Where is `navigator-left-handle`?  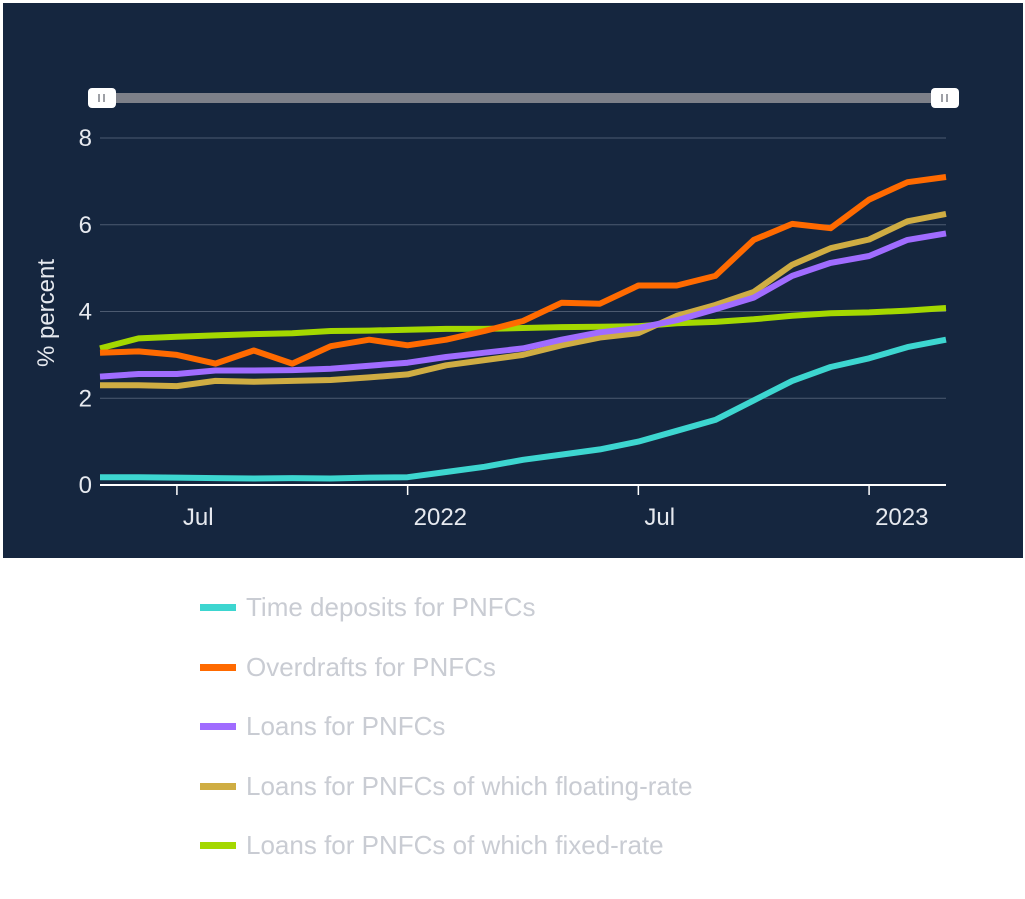
navigator-left-handle is located at coordinates (102, 98).